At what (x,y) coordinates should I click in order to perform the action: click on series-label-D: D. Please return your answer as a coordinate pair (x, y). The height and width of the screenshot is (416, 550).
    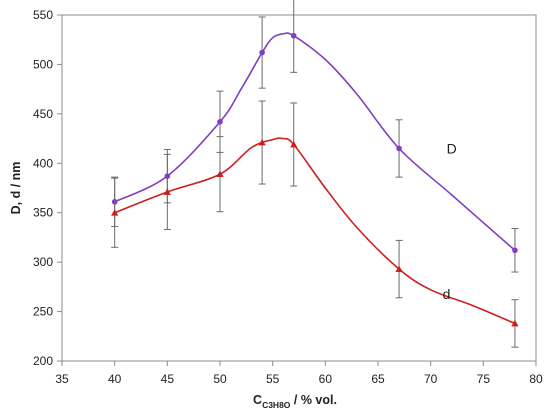
    Looking at the image, I should click on (452, 148).